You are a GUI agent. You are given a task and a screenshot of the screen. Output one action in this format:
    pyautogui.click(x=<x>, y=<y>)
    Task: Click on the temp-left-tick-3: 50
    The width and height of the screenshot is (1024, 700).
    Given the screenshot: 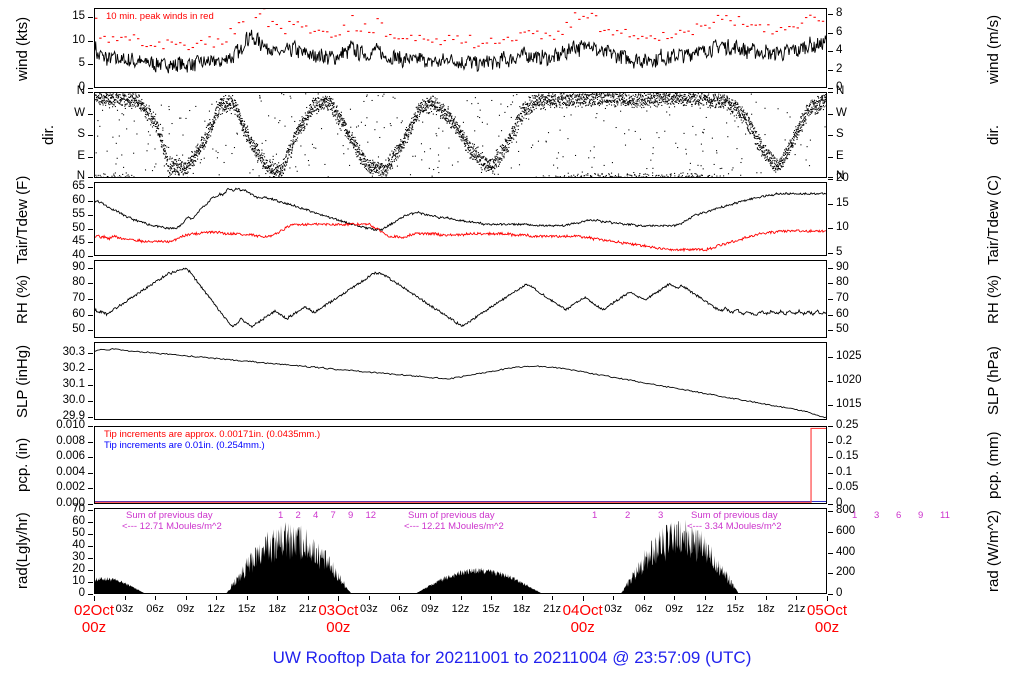 What is the action you would take?
    pyautogui.click(x=78, y=227)
    